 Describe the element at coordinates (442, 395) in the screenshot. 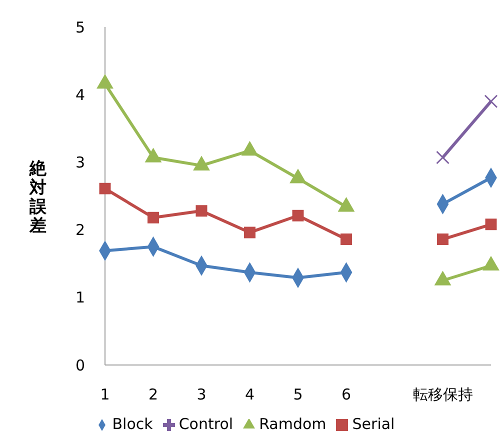

I see `x-tick-label: 転移保持` at that location.